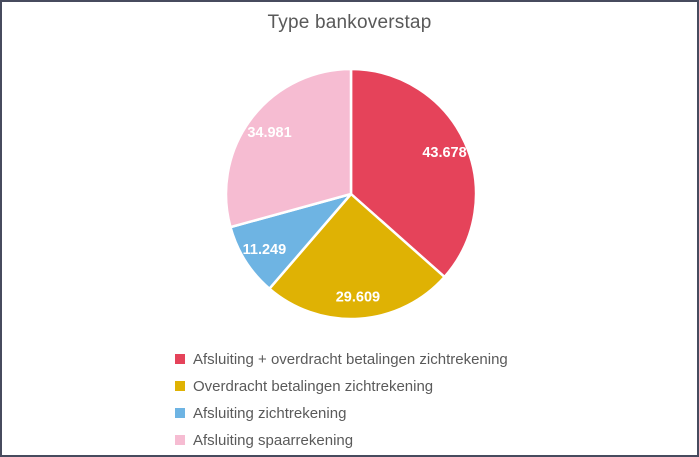  Describe the element at coordinates (265, 250) in the screenshot. I see `slice-value-label: 11.249` at that location.